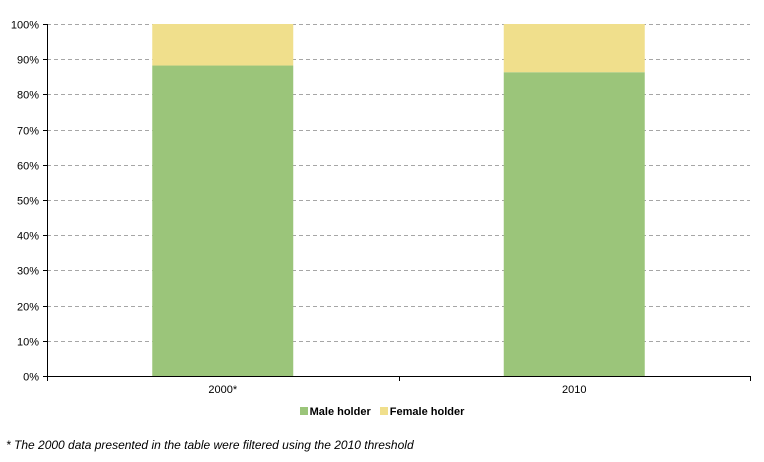  What do you see at coordinates (28, 61) in the screenshot?
I see `y-tick-label: 90%` at bounding box center [28, 61].